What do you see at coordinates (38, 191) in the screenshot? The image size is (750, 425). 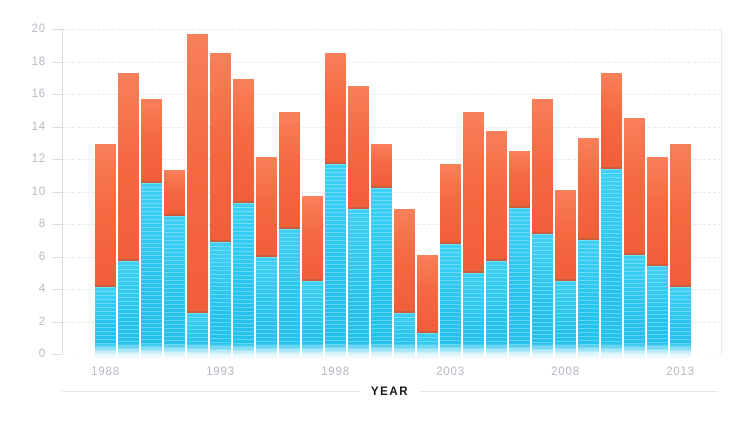 I see `y-tick-label: 10` at bounding box center [38, 191].